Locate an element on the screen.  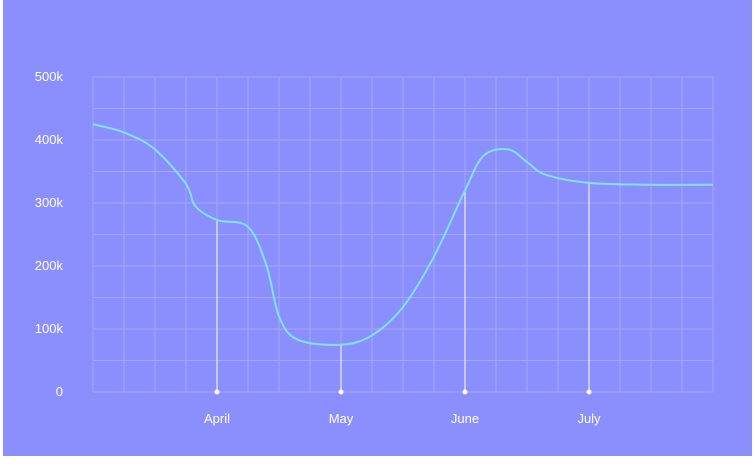
y-tick-label: 100k is located at coordinates (49, 328).